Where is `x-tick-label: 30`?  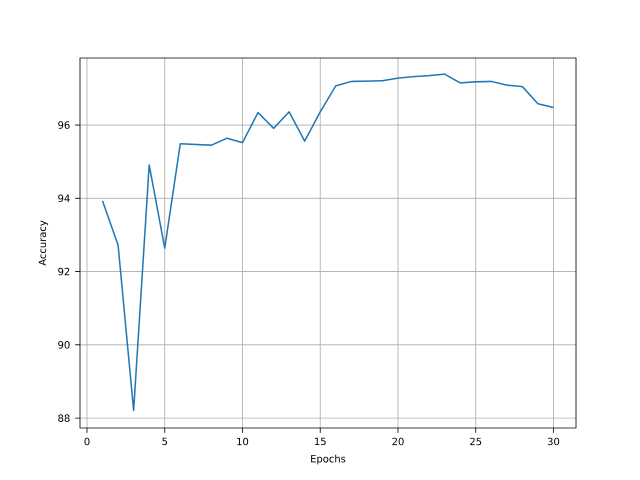
x-tick-label: 30 is located at coordinates (554, 442).